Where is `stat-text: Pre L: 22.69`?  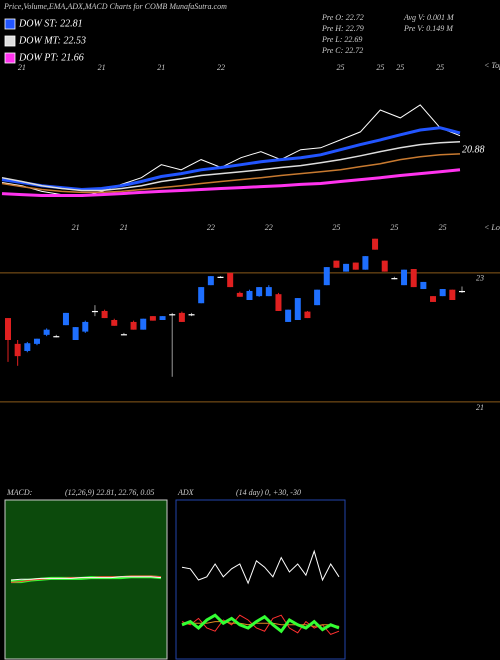
stat-text: Pre L: 22.69 is located at coordinates (341, 39).